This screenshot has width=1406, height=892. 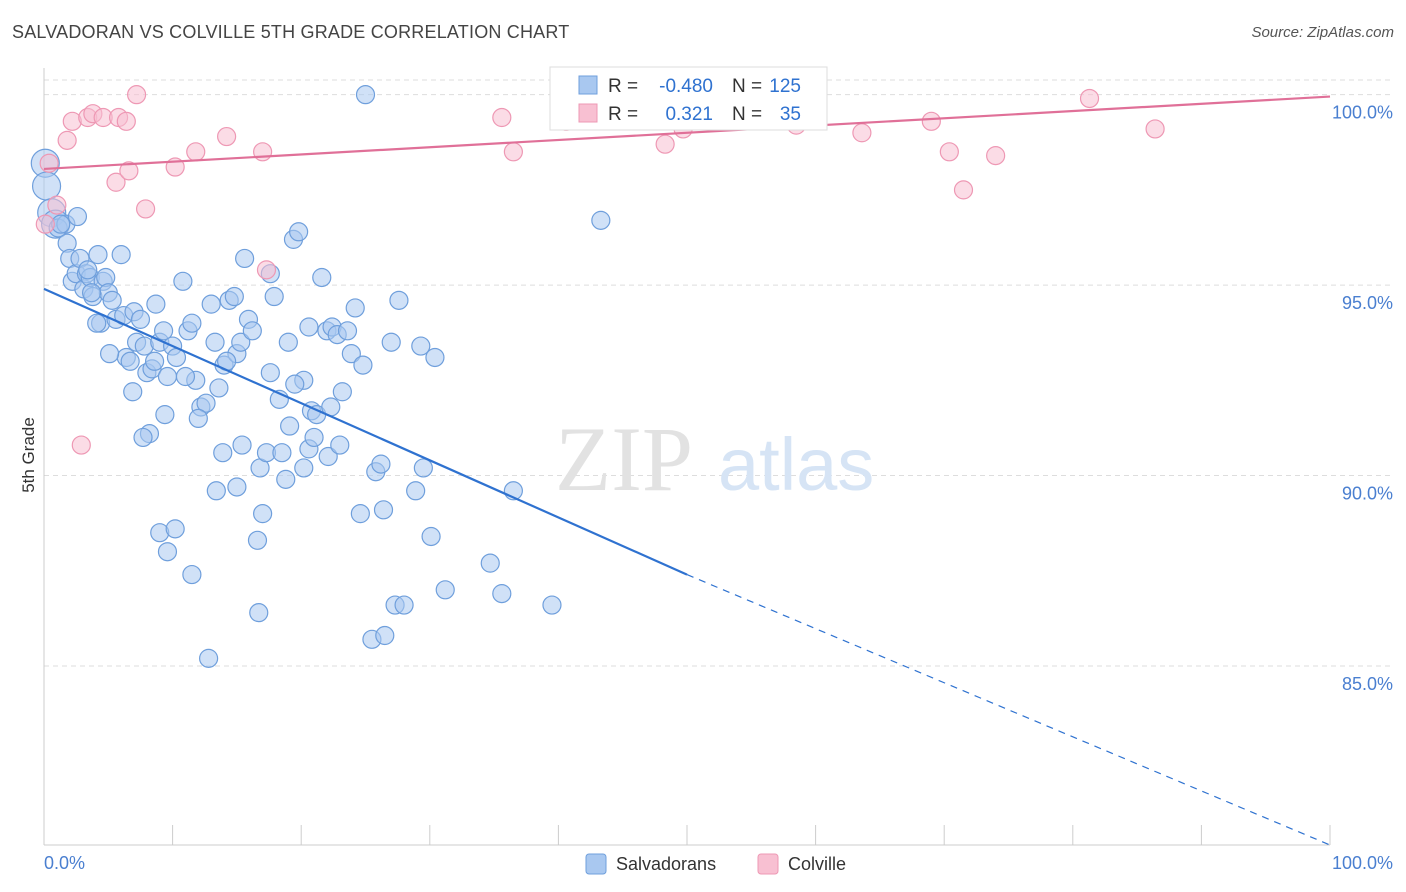 I want to click on y-tick-label-3: 100.0%, so click(x=1362, y=113).